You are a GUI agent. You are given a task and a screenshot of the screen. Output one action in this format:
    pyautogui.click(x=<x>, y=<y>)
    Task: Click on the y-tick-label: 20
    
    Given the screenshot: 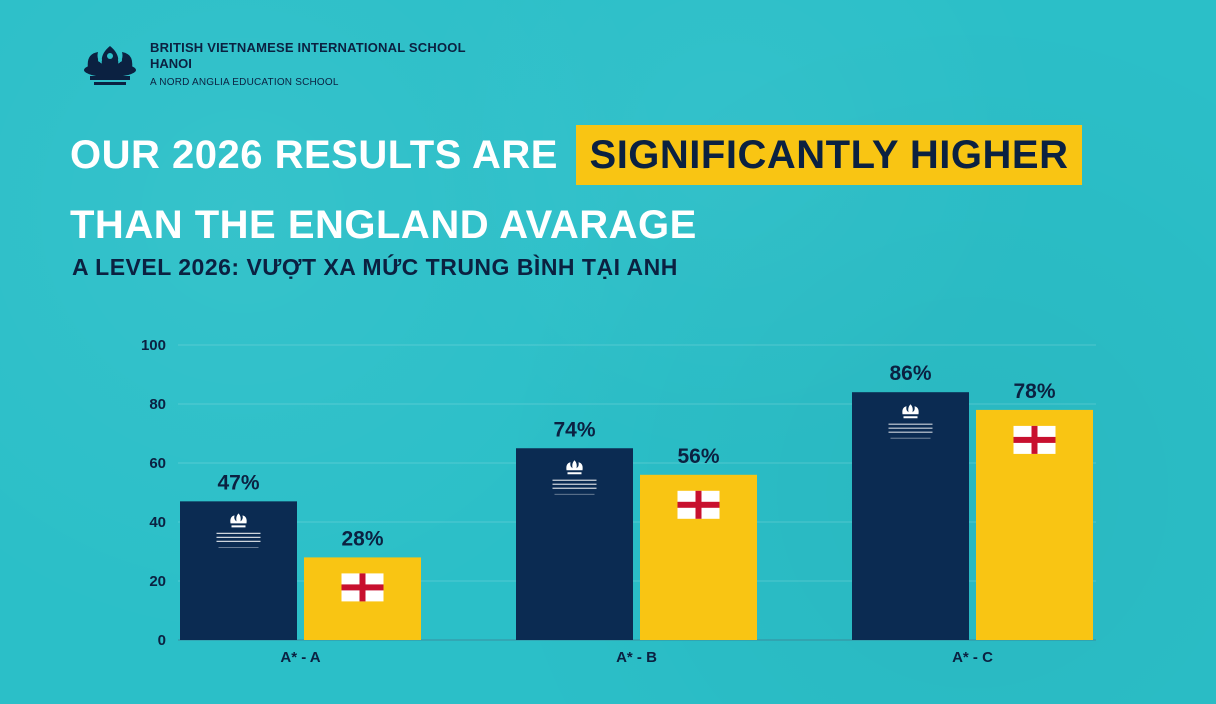 What is the action you would take?
    pyautogui.click(x=157, y=581)
    